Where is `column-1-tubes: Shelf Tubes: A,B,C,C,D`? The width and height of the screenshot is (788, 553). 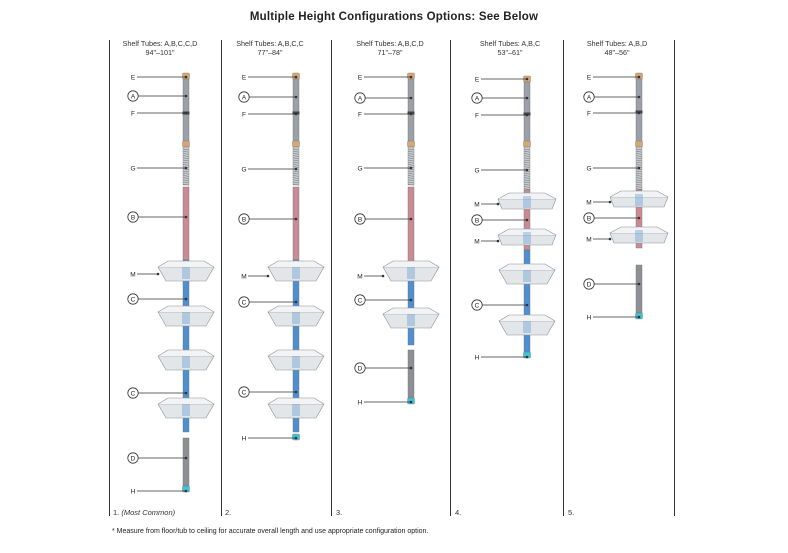
column-1-tubes: Shelf Tubes: A,B,C,C,D is located at coordinates (160, 43).